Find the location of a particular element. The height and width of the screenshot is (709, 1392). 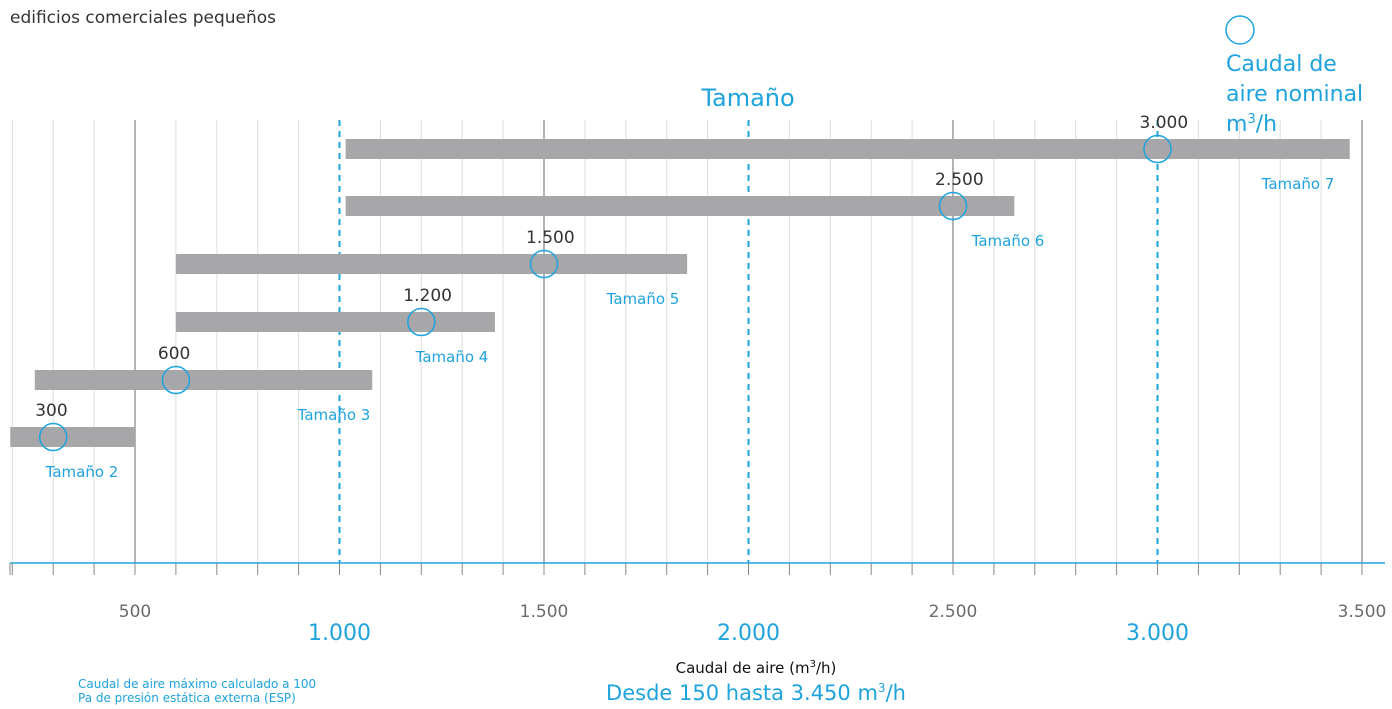

series-name-label: Tamaño 6 is located at coordinates (1008, 241).